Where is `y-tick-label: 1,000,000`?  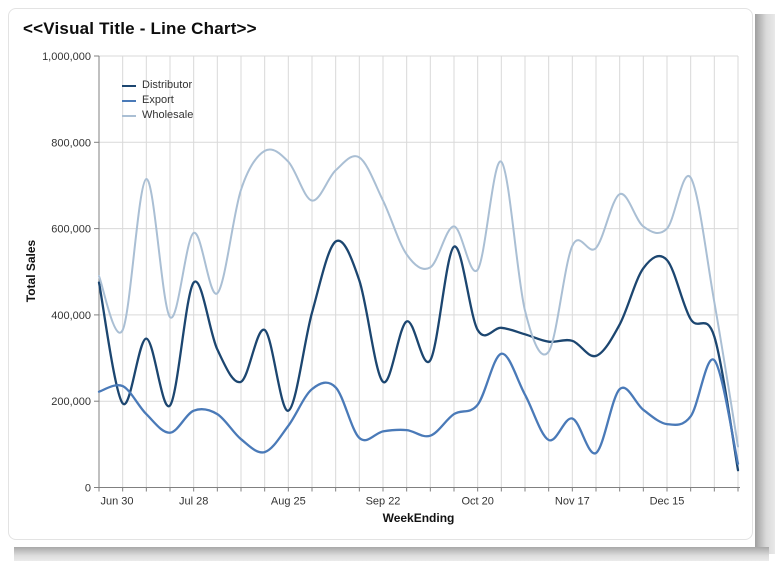 y-tick-label: 1,000,000 is located at coordinates (66, 57).